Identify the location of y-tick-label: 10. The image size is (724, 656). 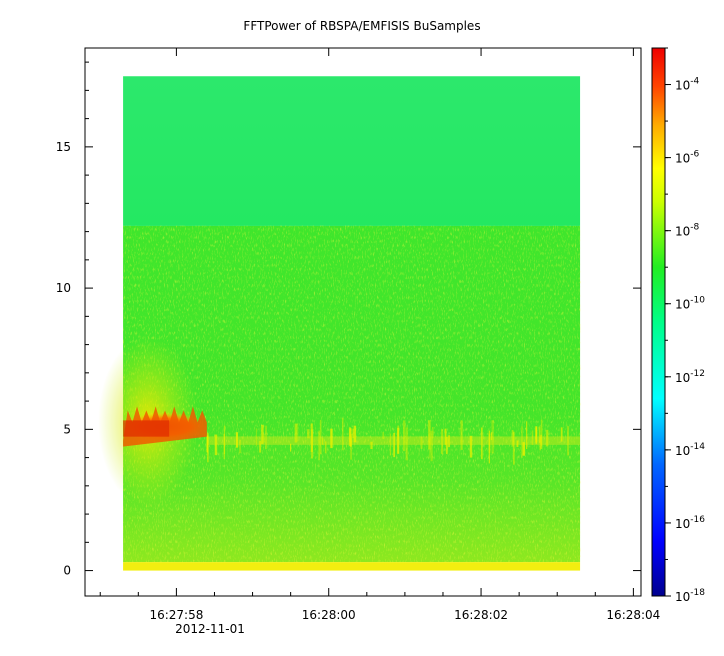
(63, 288).